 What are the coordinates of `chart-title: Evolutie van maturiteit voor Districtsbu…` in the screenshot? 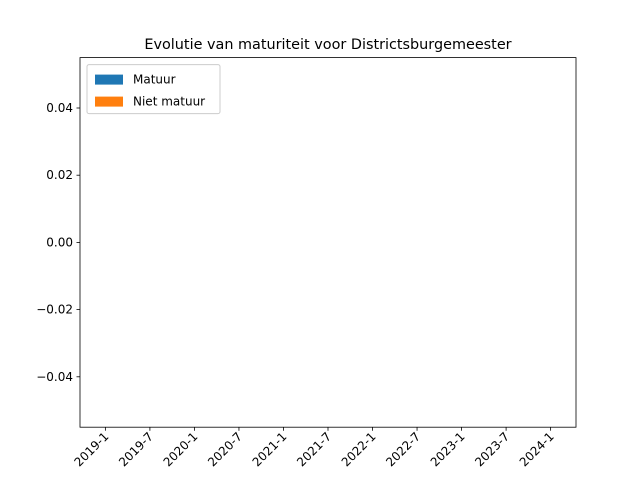 It's located at (327, 45).